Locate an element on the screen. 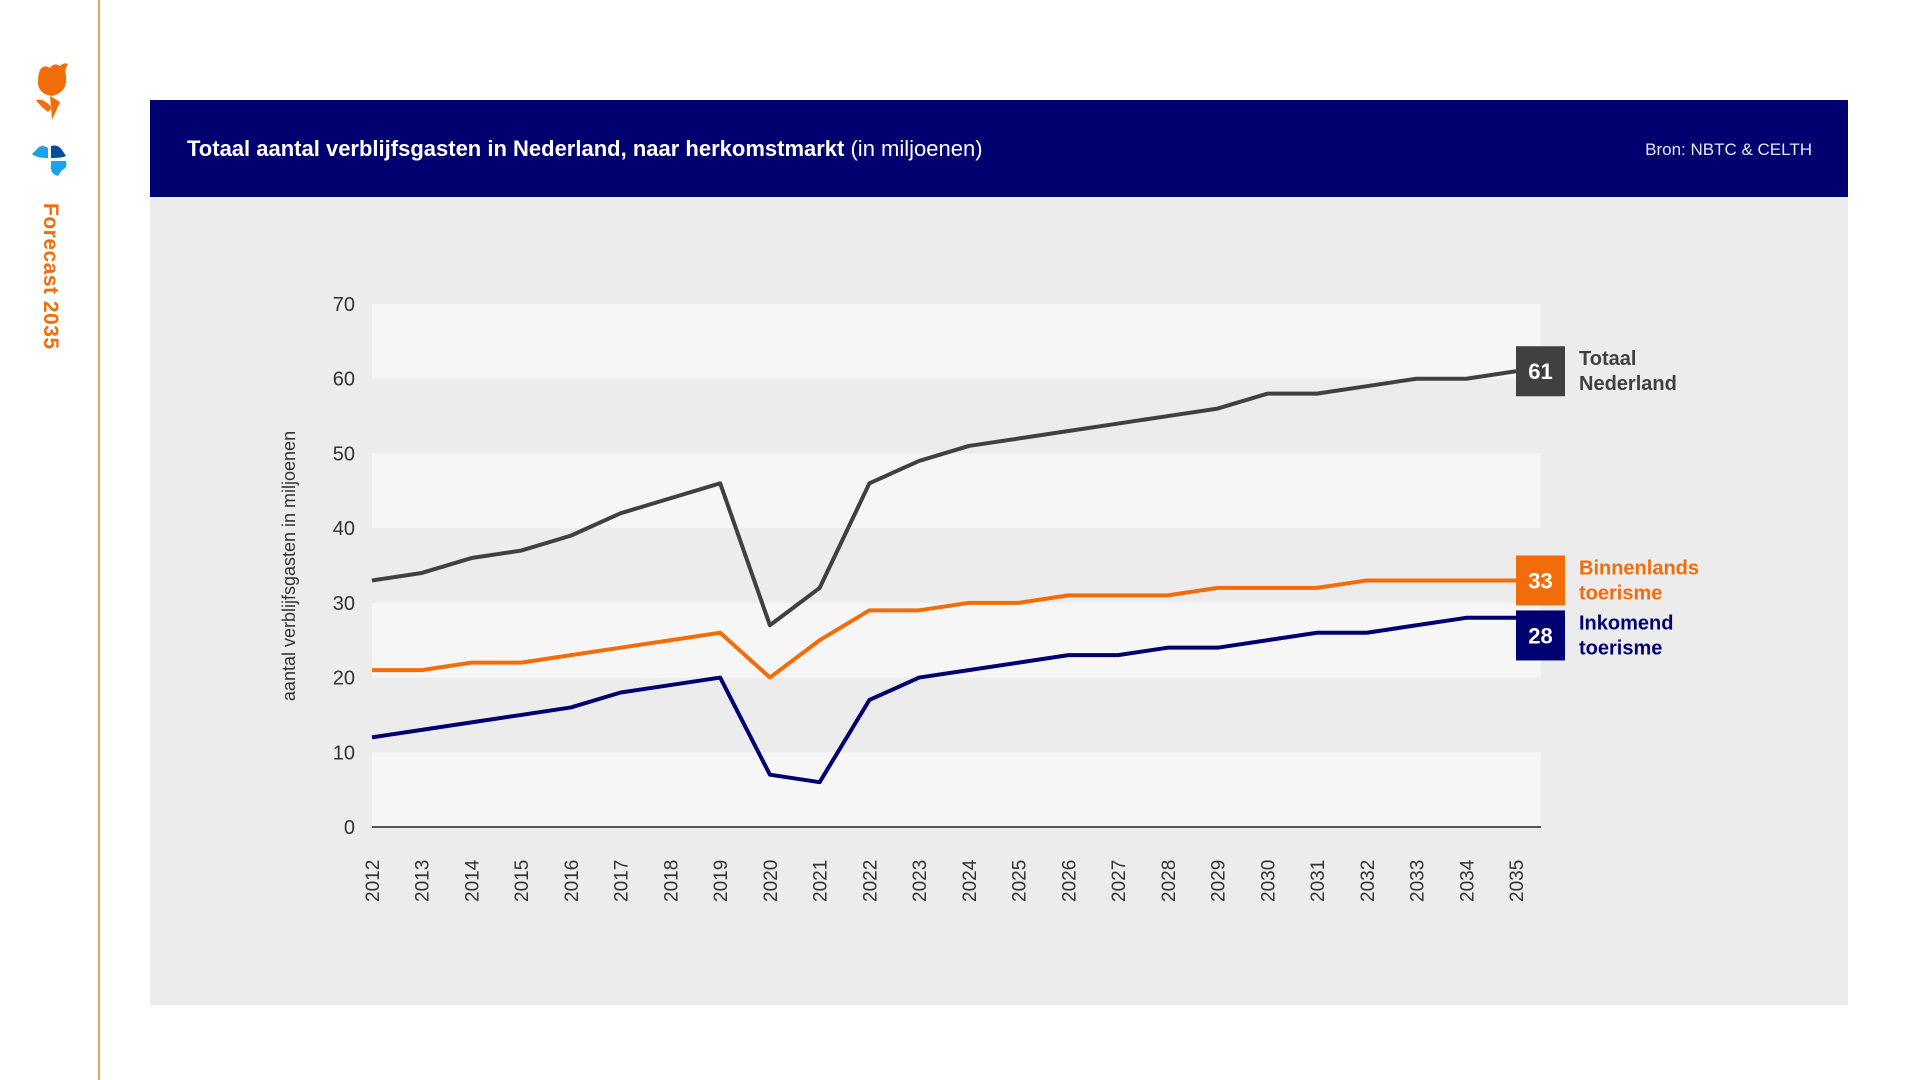  x-tick-label: 2034 is located at coordinates (1467, 880).